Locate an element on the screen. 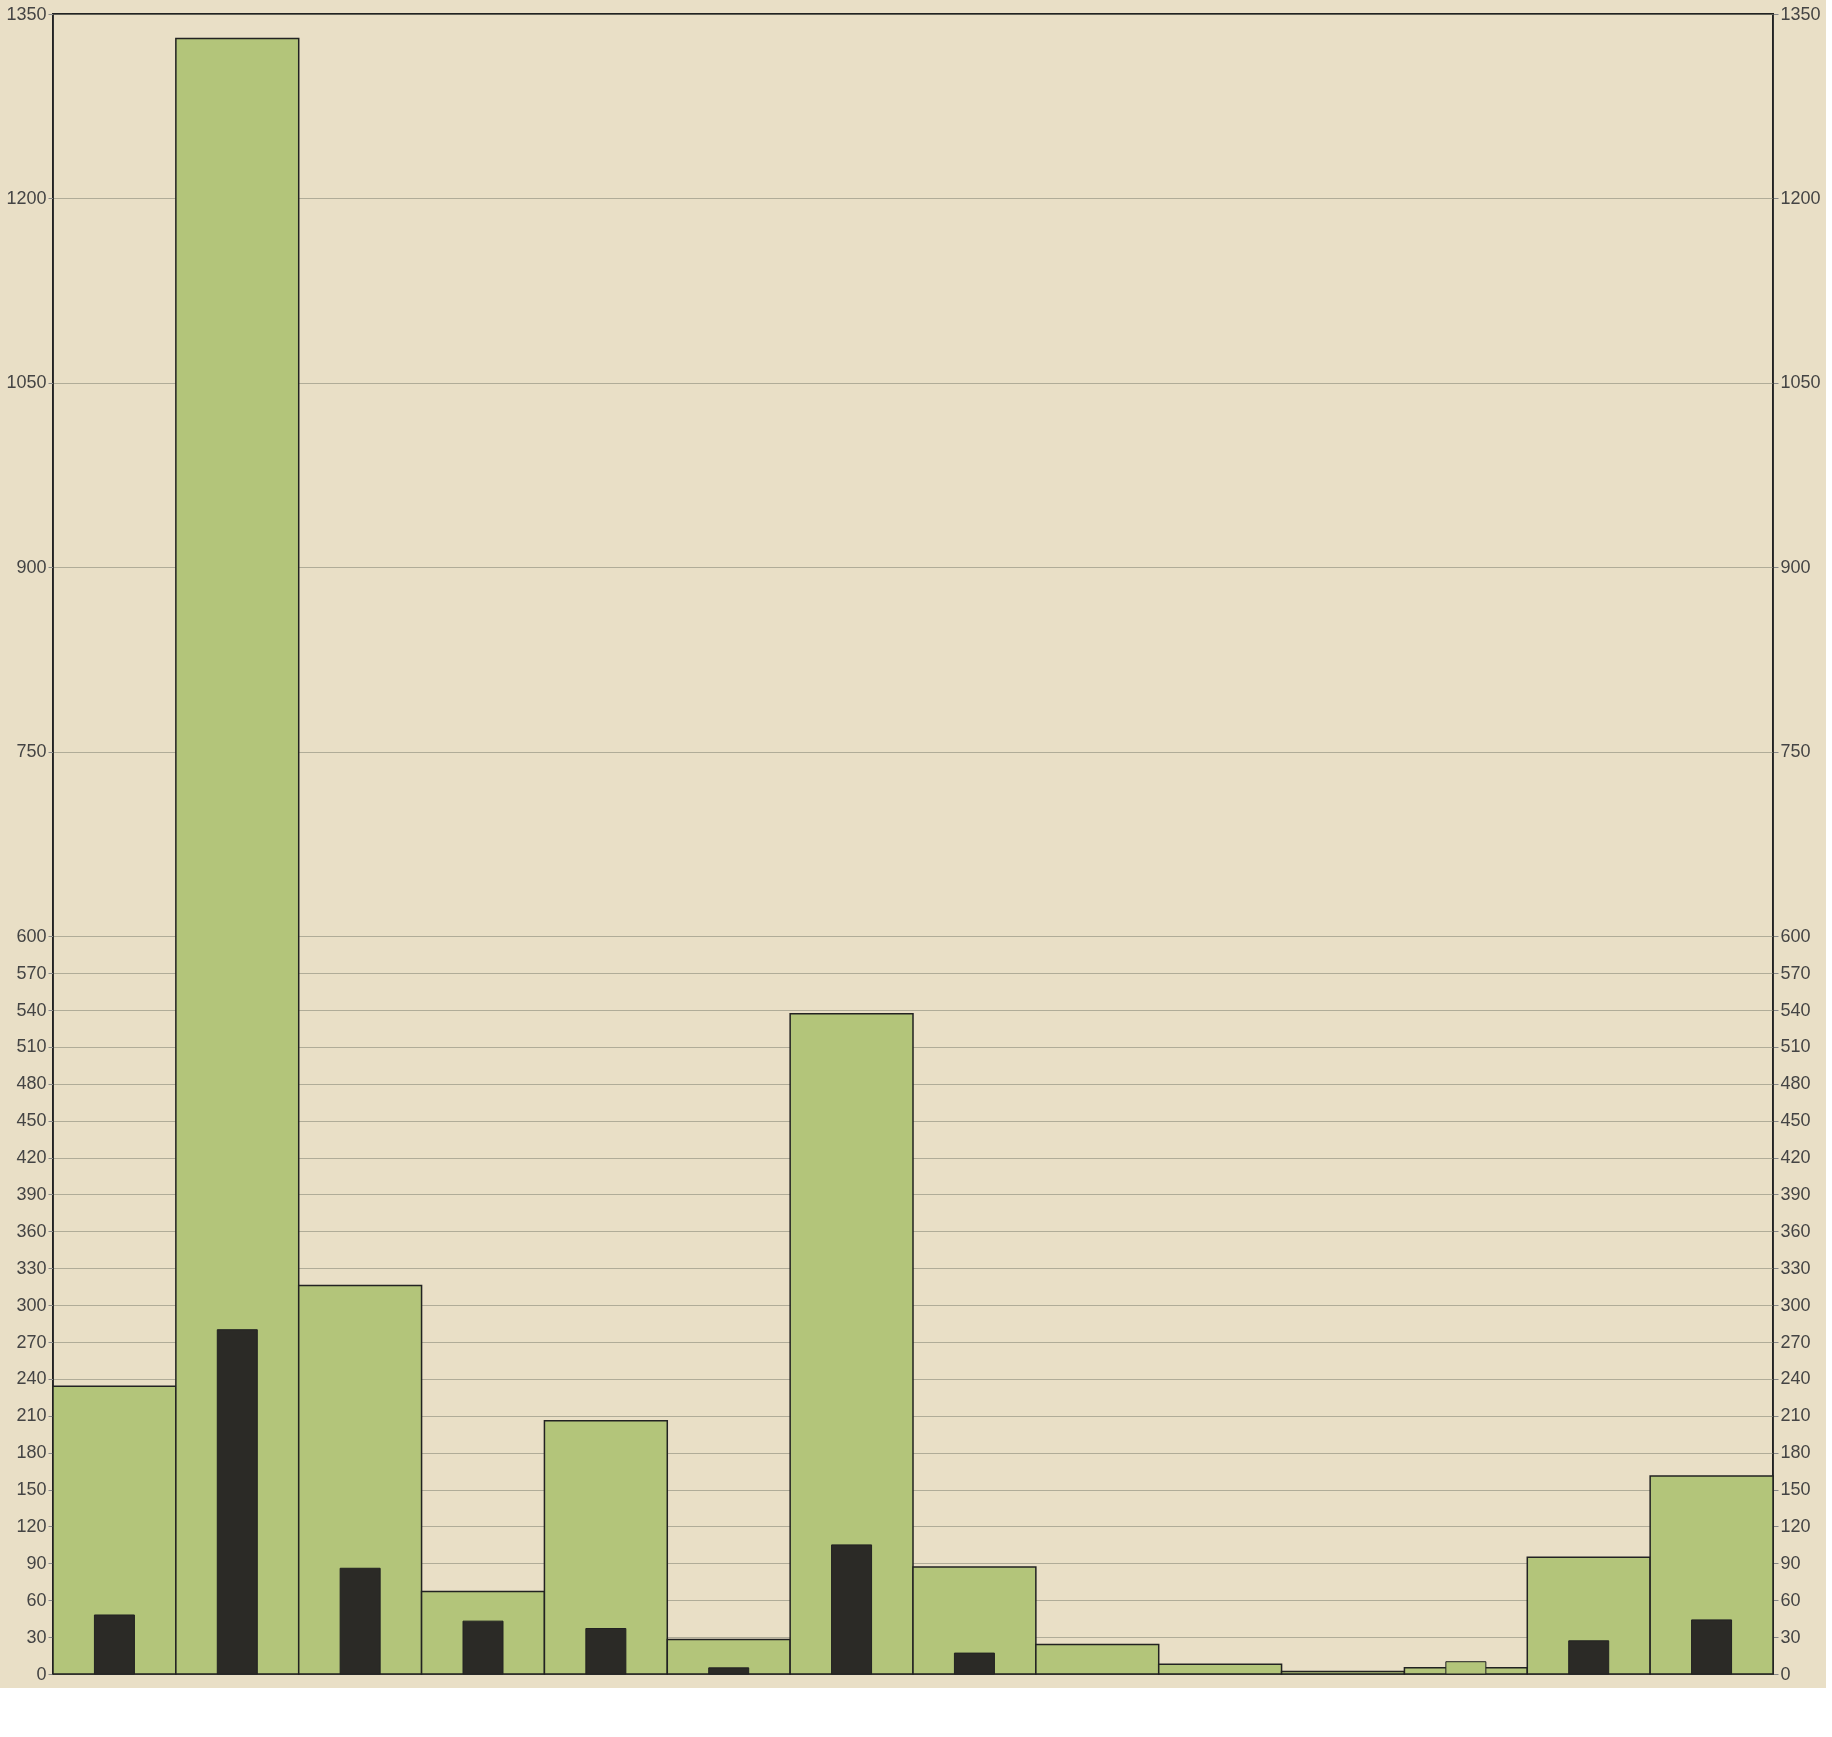  y2-tick-label: 30 is located at coordinates (1790, 1636).